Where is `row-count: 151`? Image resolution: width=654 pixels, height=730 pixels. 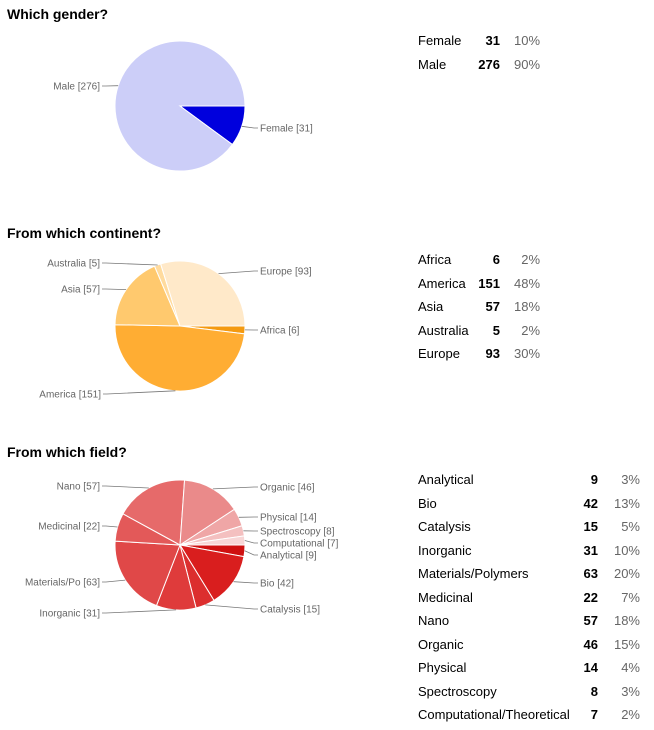
row-count: 151 is located at coordinates (489, 283).